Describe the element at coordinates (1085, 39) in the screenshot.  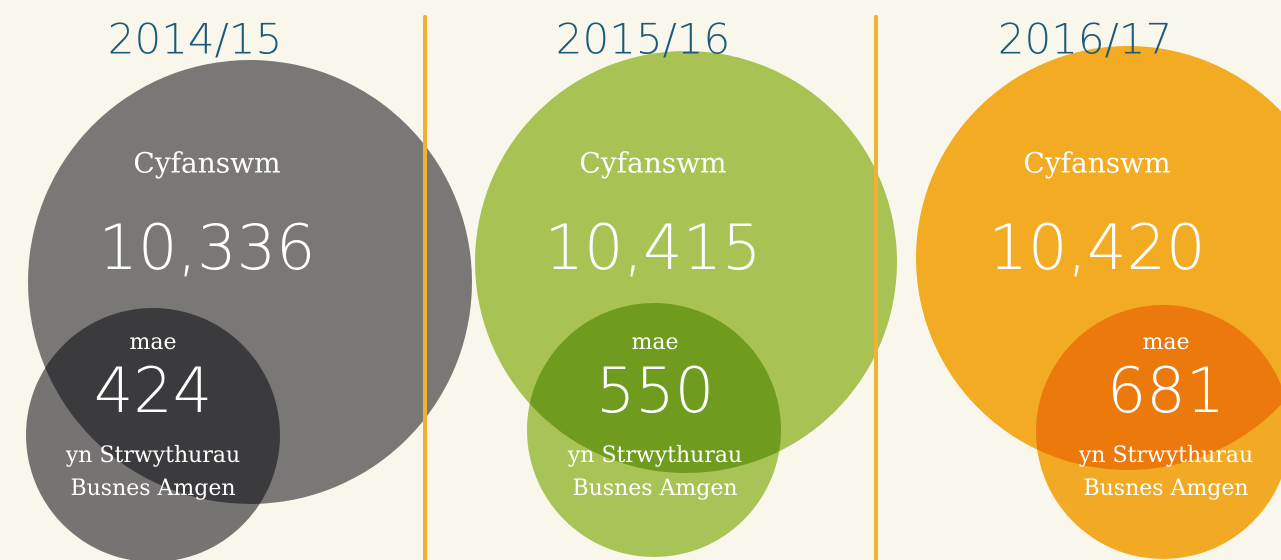
I see `year: 2016/17` at that location.